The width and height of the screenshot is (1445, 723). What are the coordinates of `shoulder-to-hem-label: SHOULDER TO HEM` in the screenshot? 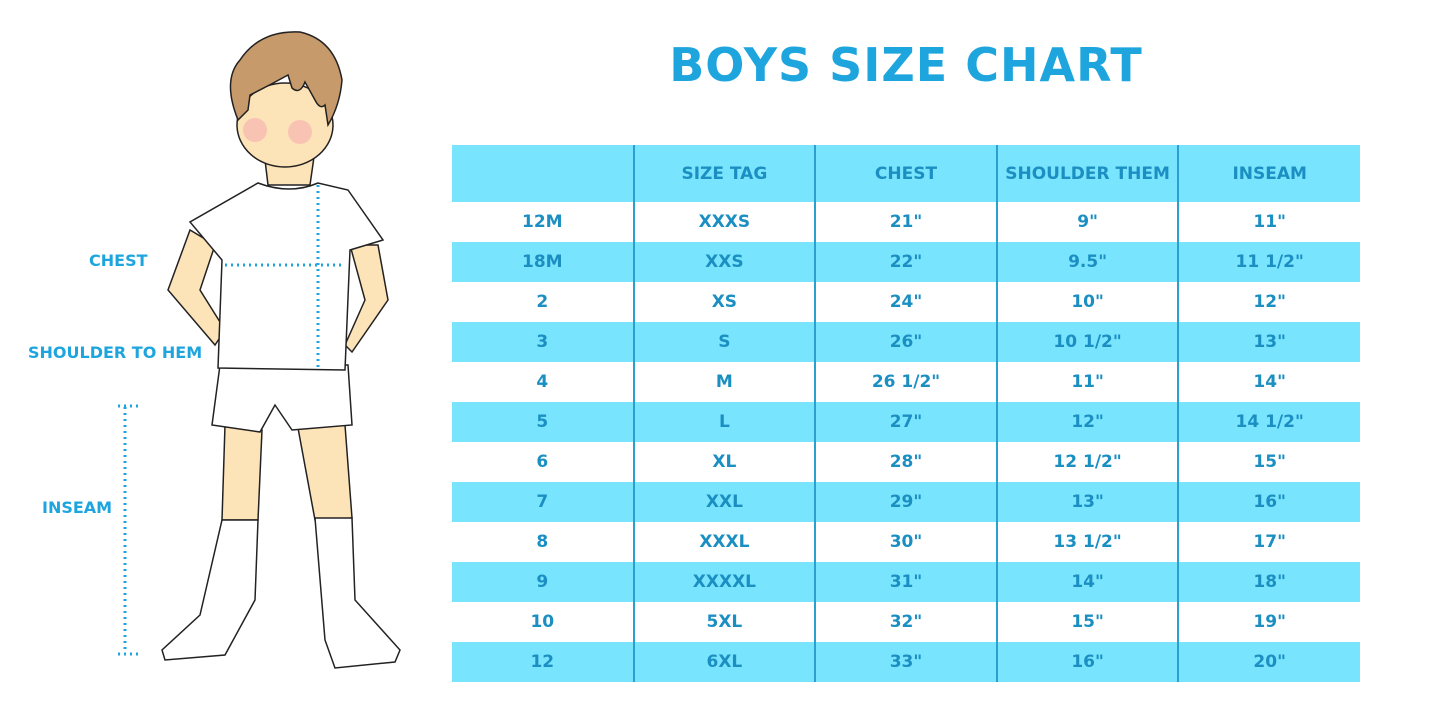 It's located at (115, 352).